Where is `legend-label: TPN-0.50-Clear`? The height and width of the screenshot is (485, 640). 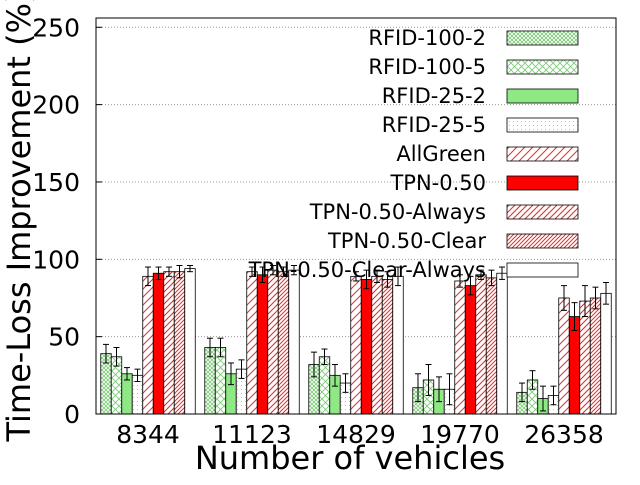 legend-label: TPN-0.50-Clear is located at coordinates (406, 241).